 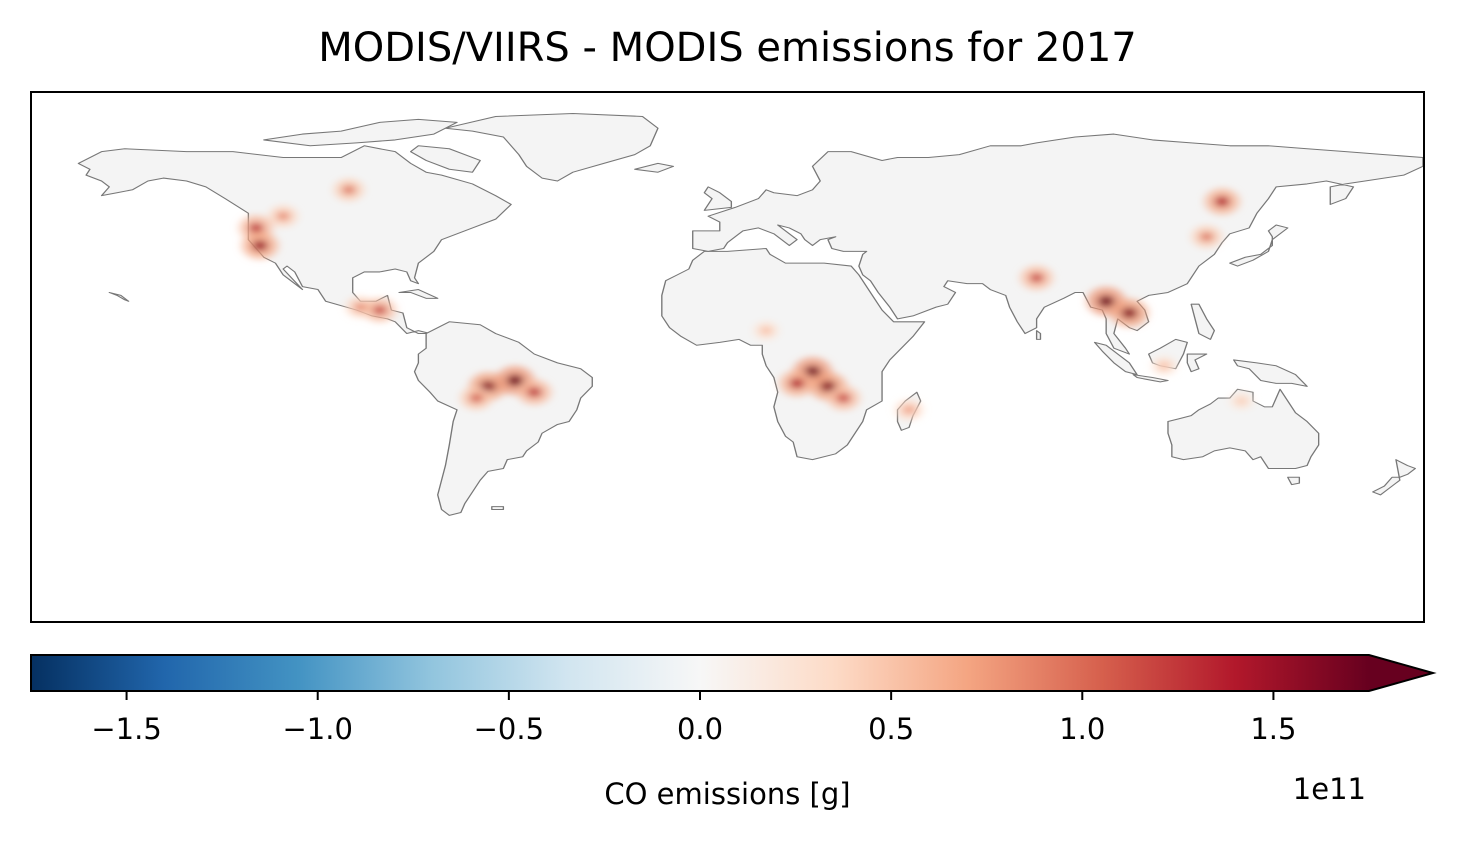 What do you see at coordinates (793, 354) in the screenshot?
I see `africa-landmass` at bounding box center [793, 354].